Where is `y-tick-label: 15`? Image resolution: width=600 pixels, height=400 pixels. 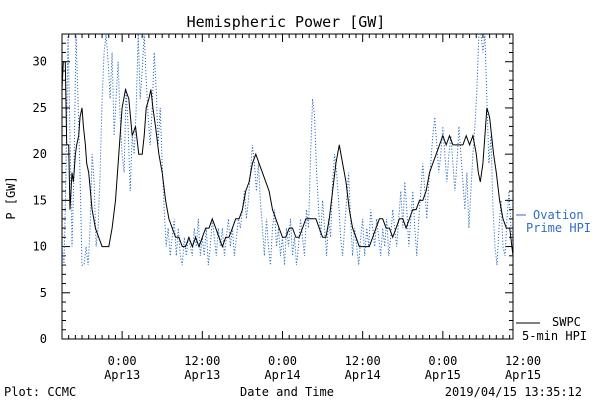 y-tick-label: 15 is located at coordinates (40, 200).